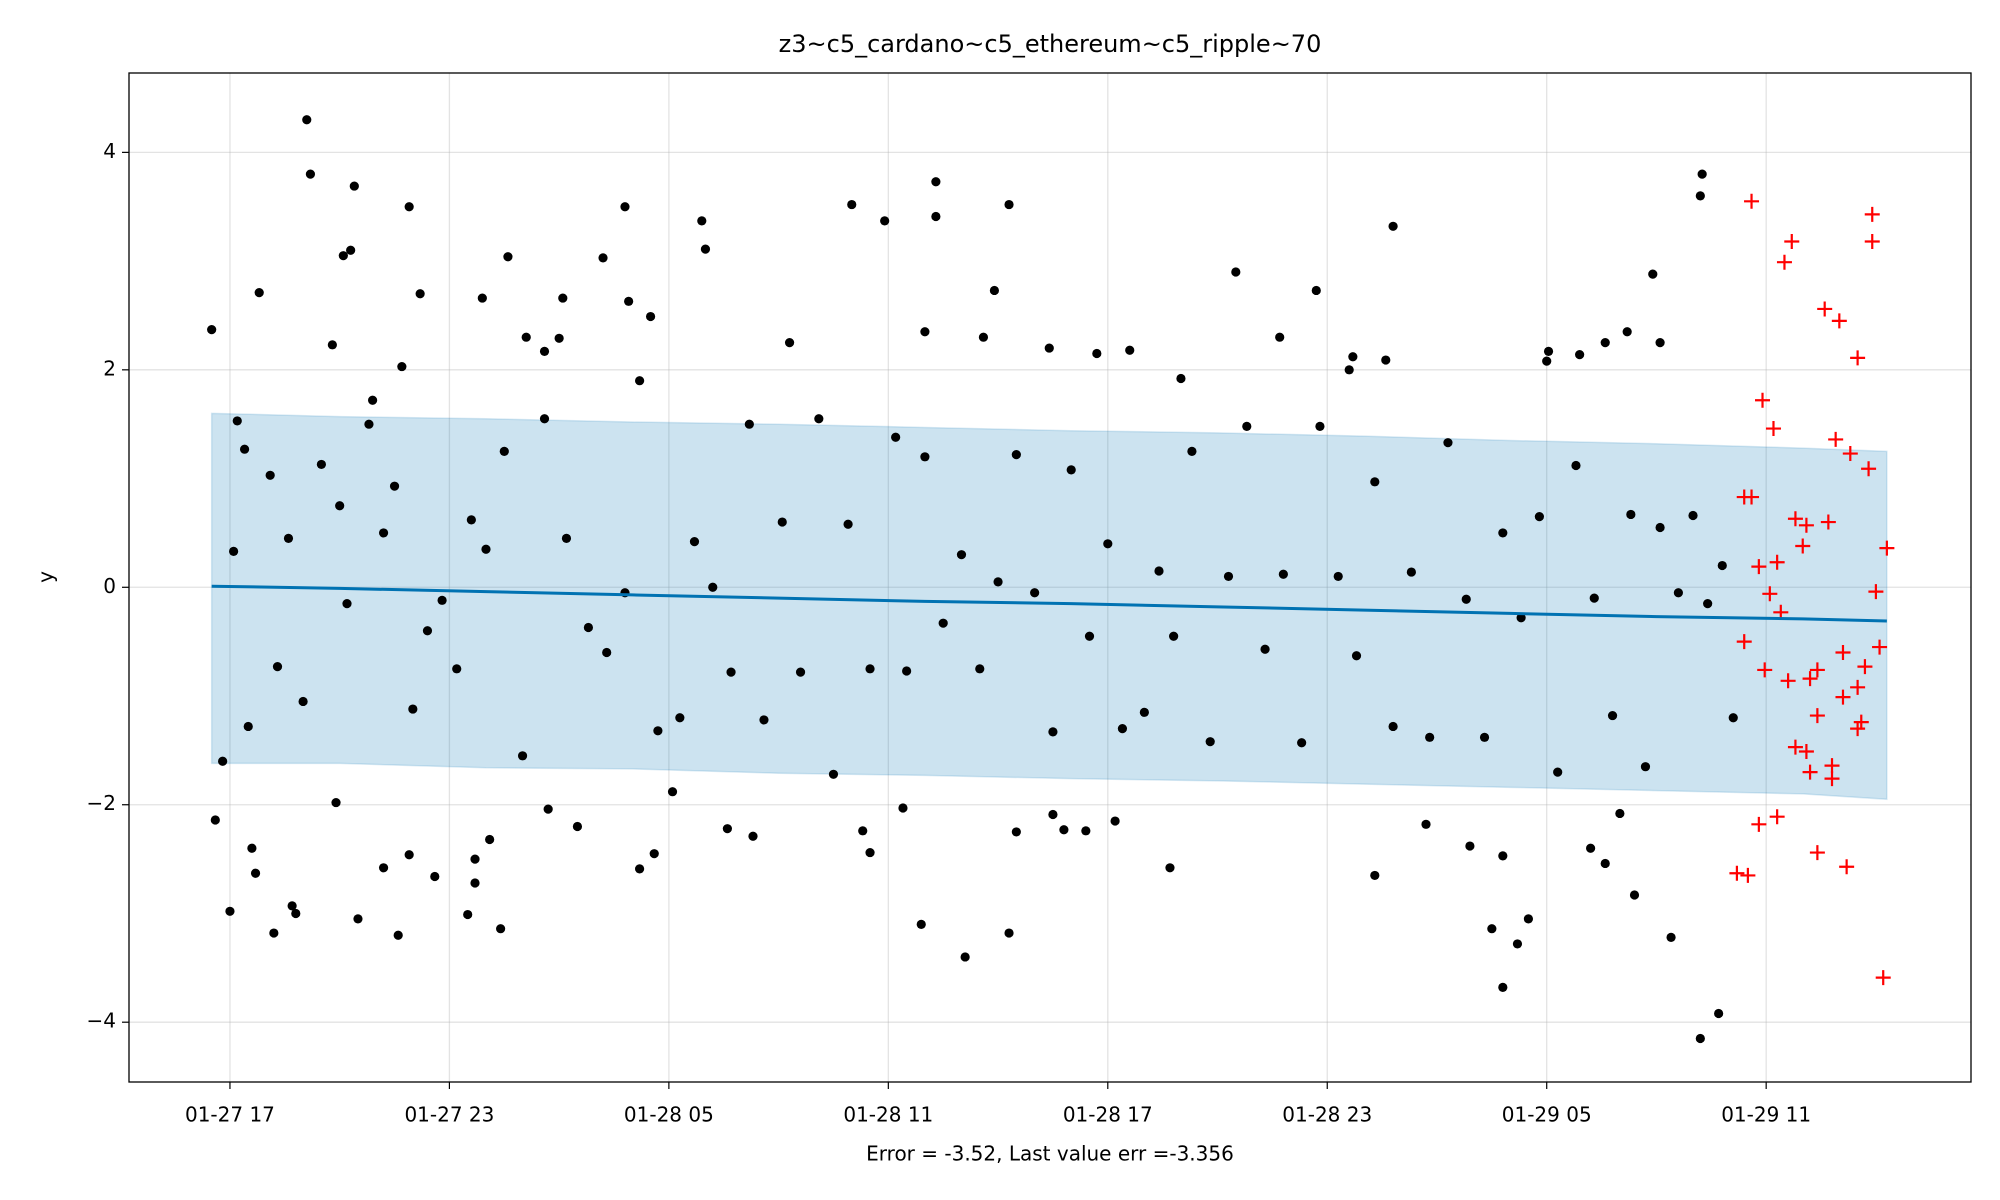 The width and height of the screenshot is (2000, 1200). Describe the element at coordinates (109, 586) in the screenshot. I see `y-tick-label: 0` at that location.